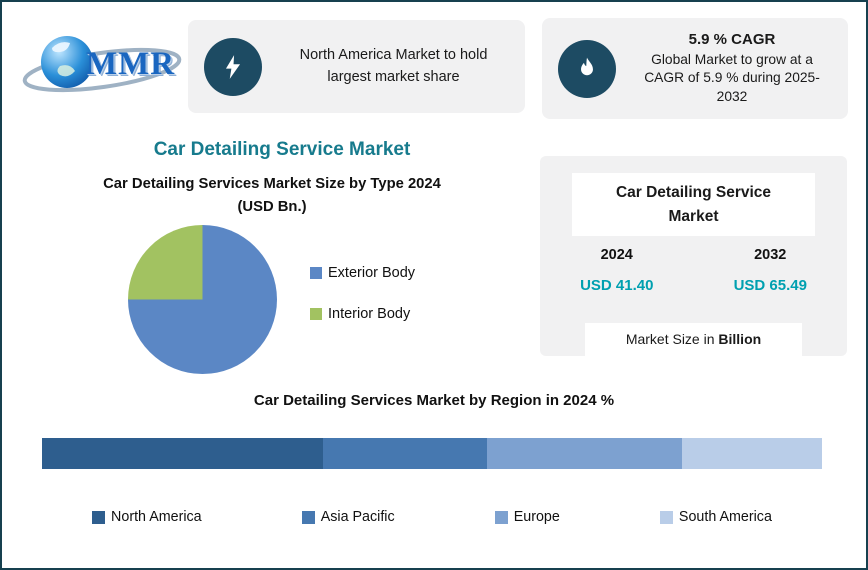 This screenshot has height=570, width=868. What do you see at coordinates (357, 517) in the screenshot?
I see `region-legend-item-label: Asia Pacific` at bounding box center [357, 517].